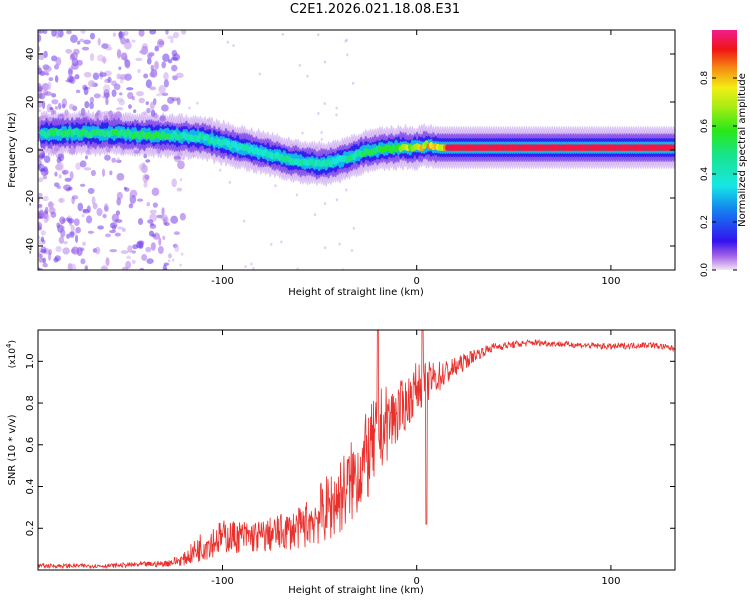  What do you see at coordinates (705, 222) in the screenshot?
I see `colorbar-tick-label: 0.2` at bounding box center [705, 222].